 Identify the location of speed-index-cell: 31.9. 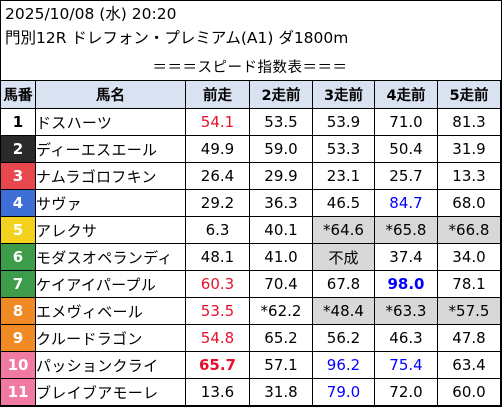
(469, 149).